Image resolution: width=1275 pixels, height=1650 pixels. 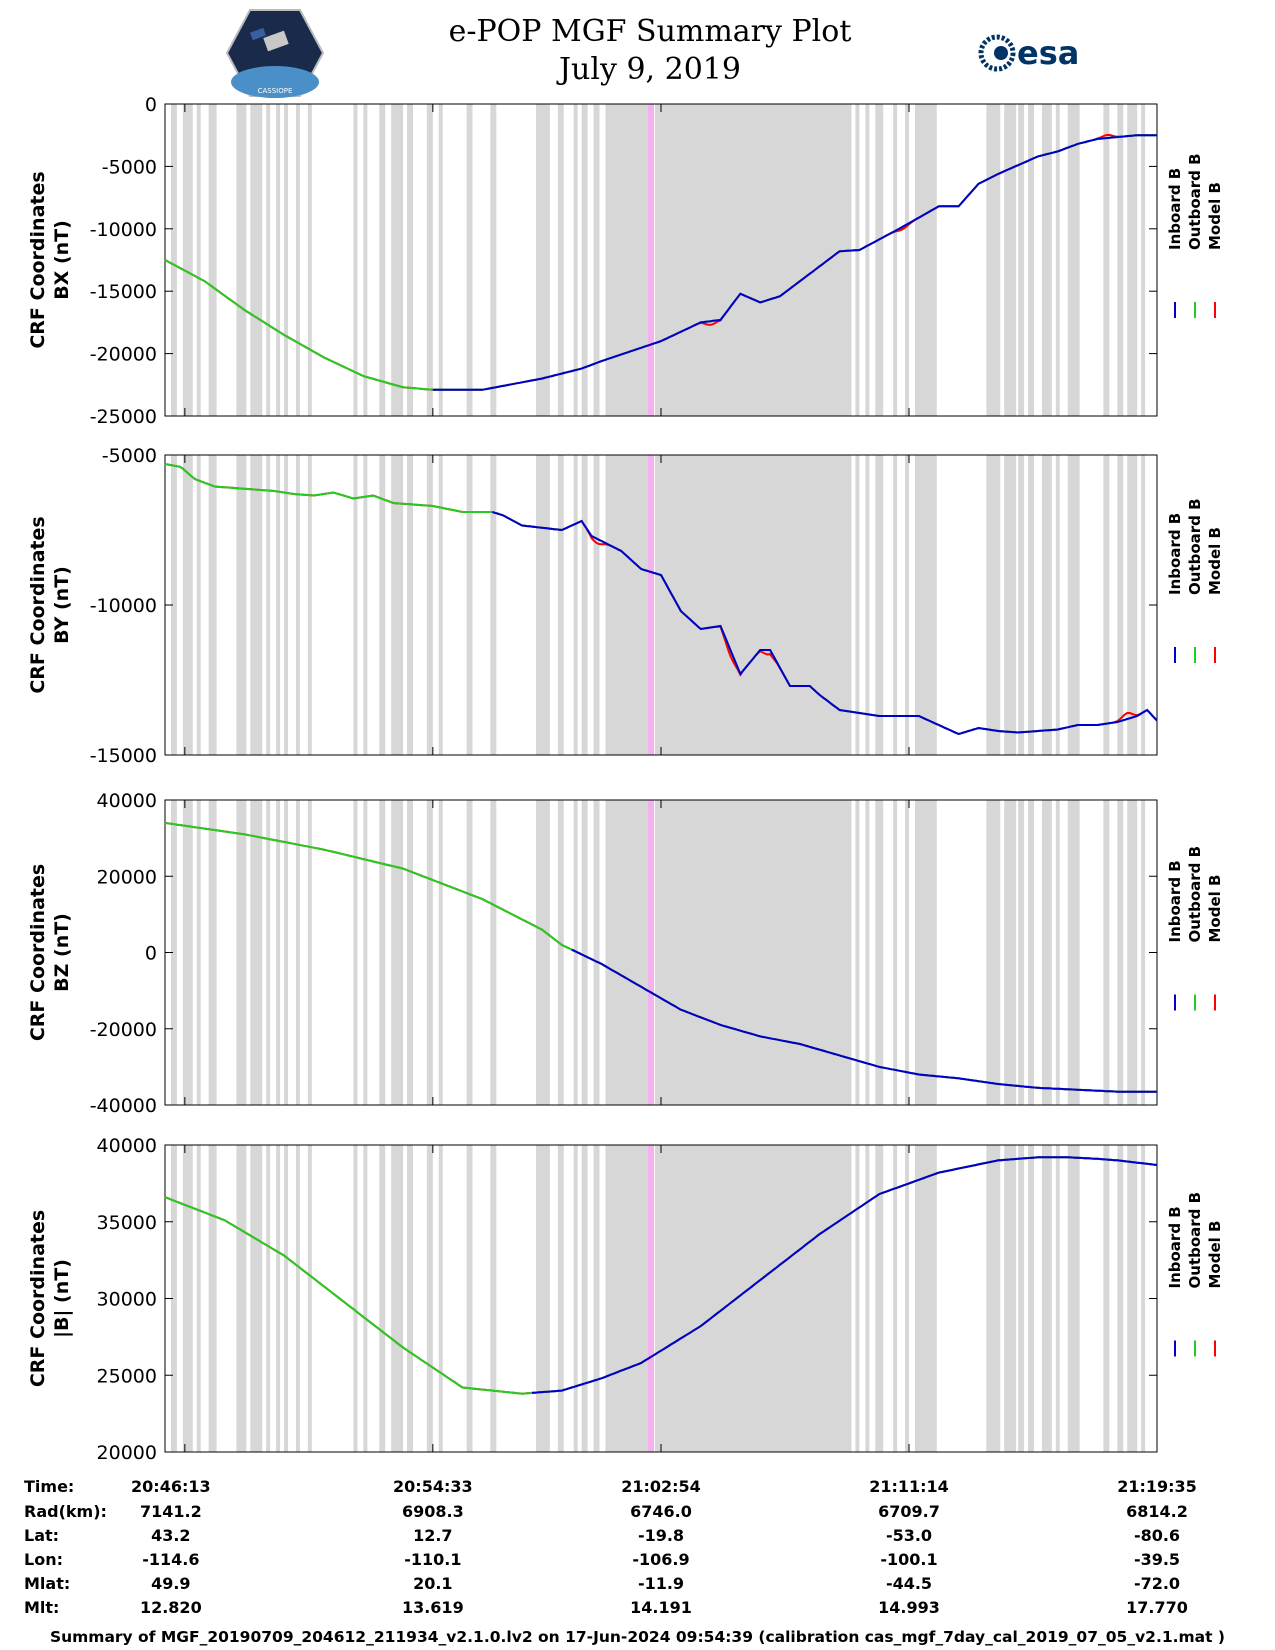 I want to click on esa-logo-inner, so click(x=1001, y=53).